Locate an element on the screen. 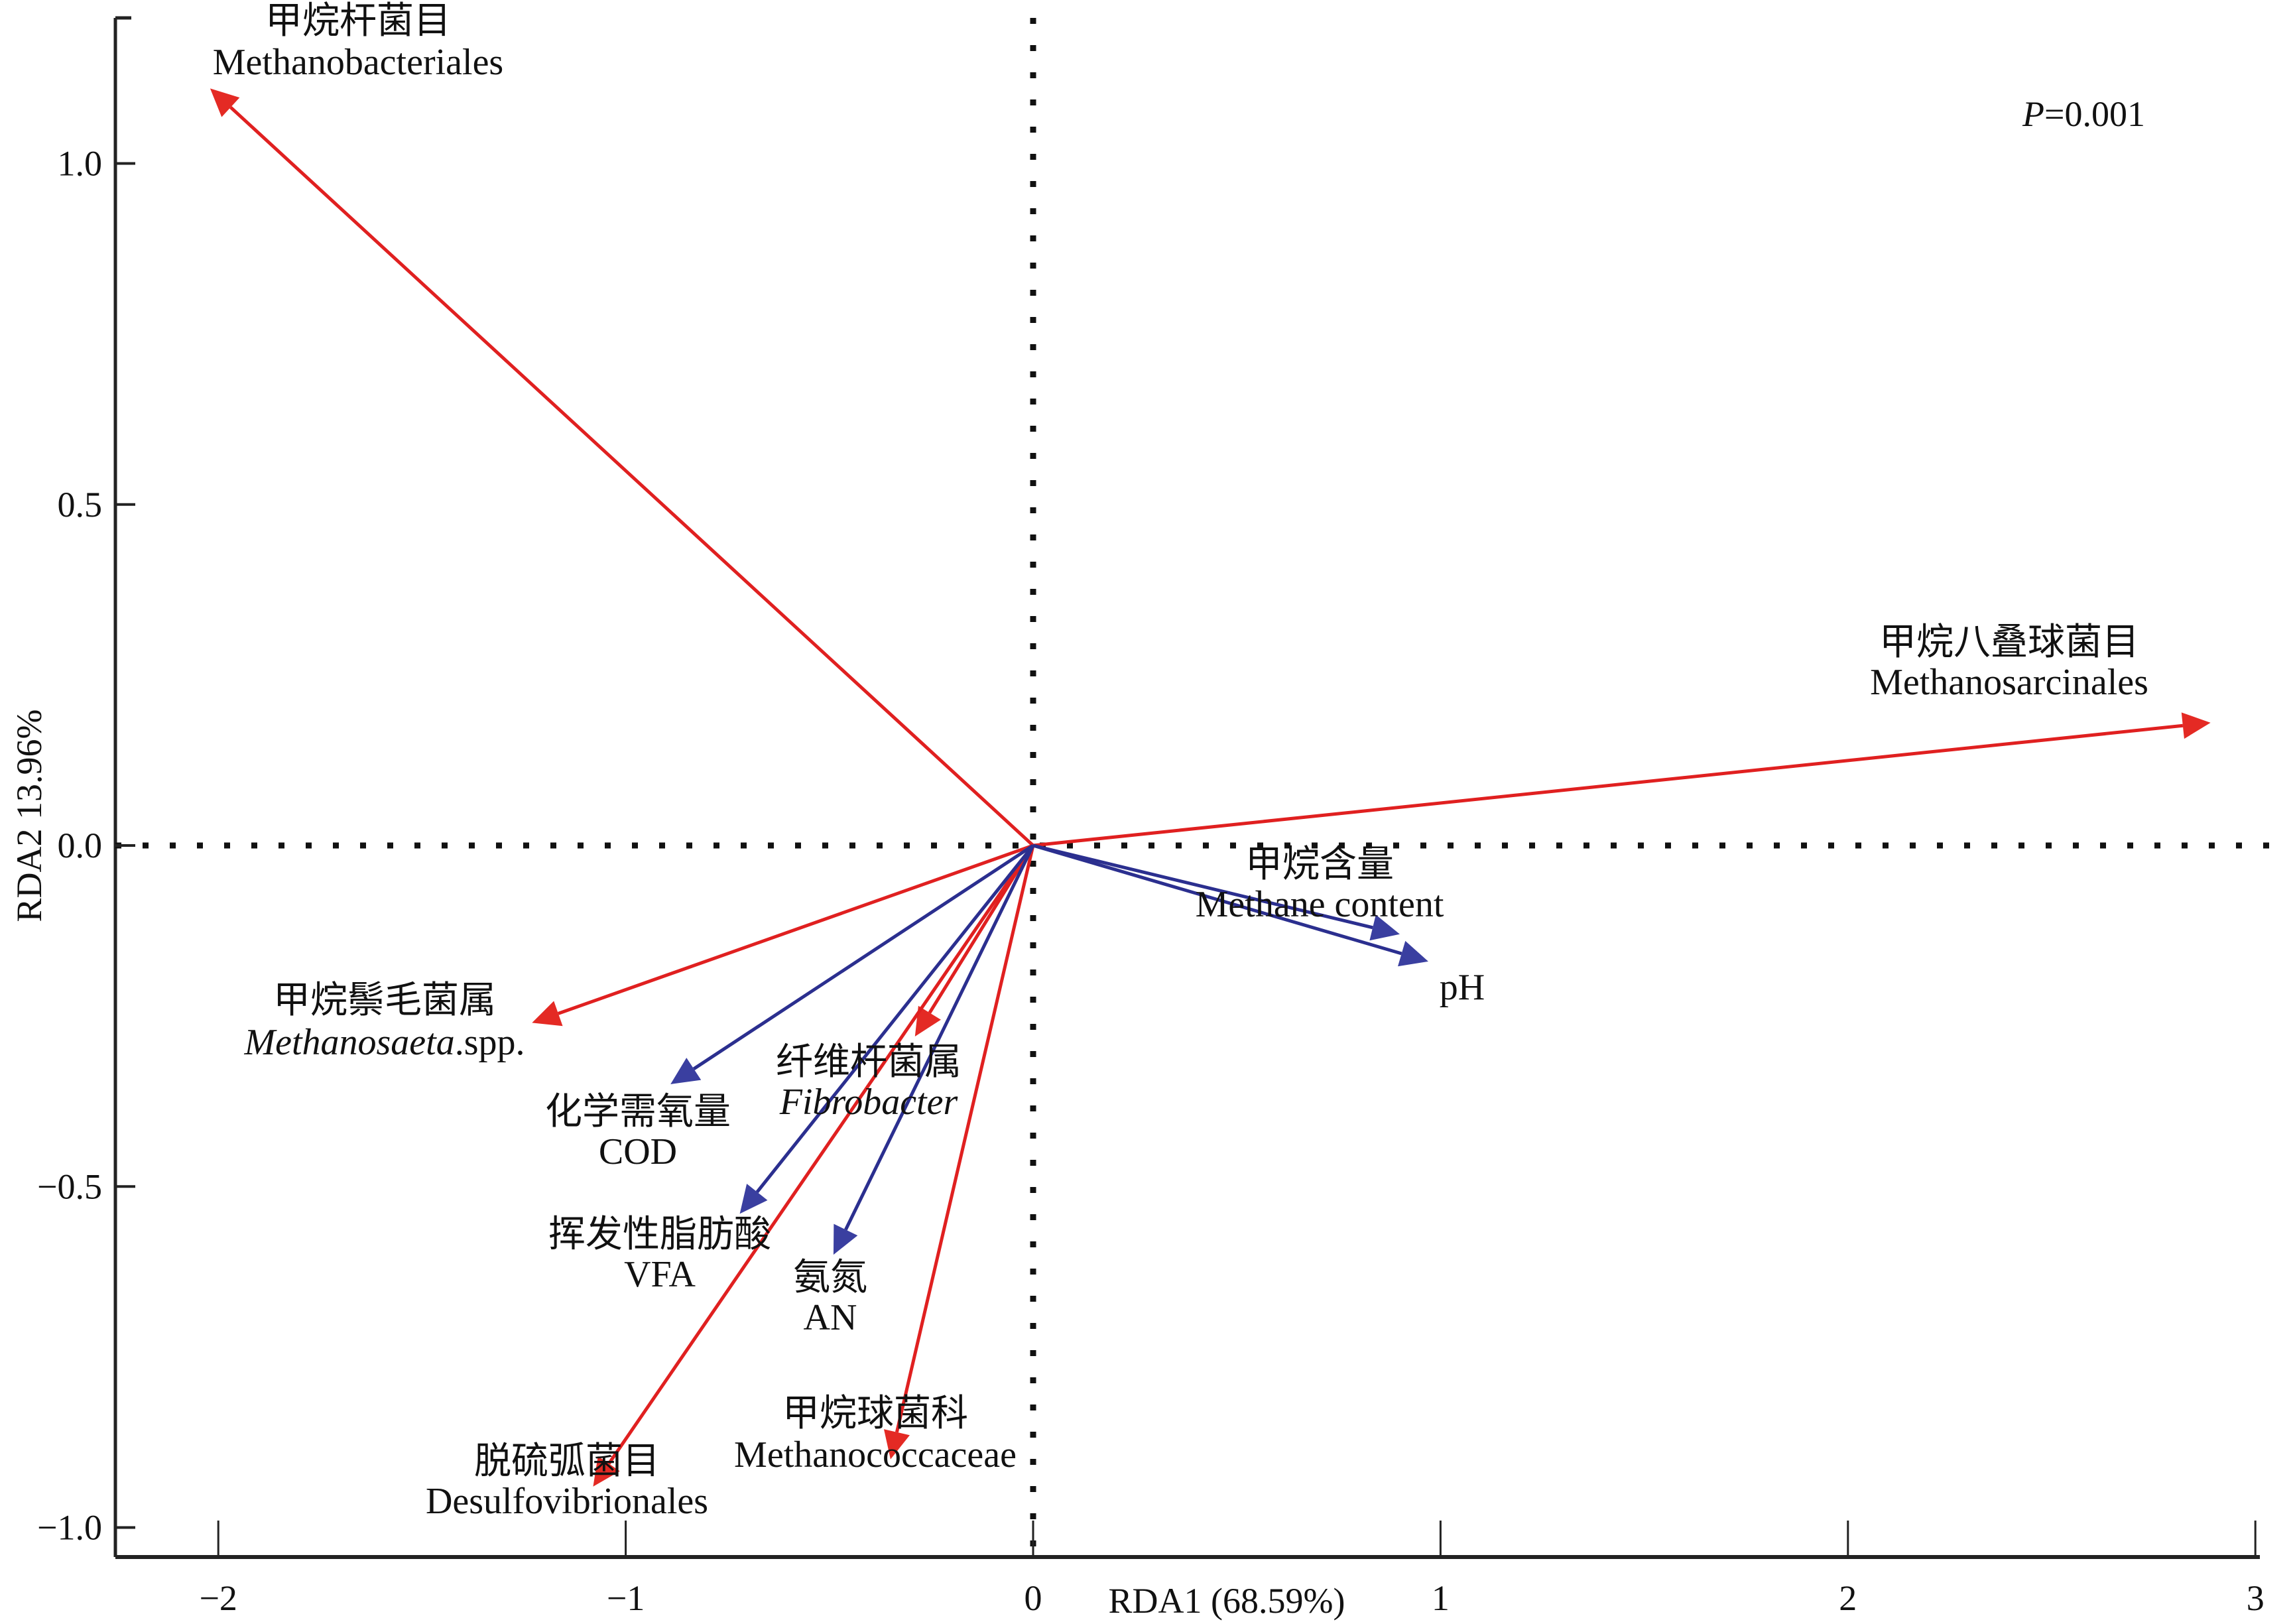 The image size is (2295, 1624). label-an-cn: 氨氮 is located at coordinates (830, 1277).